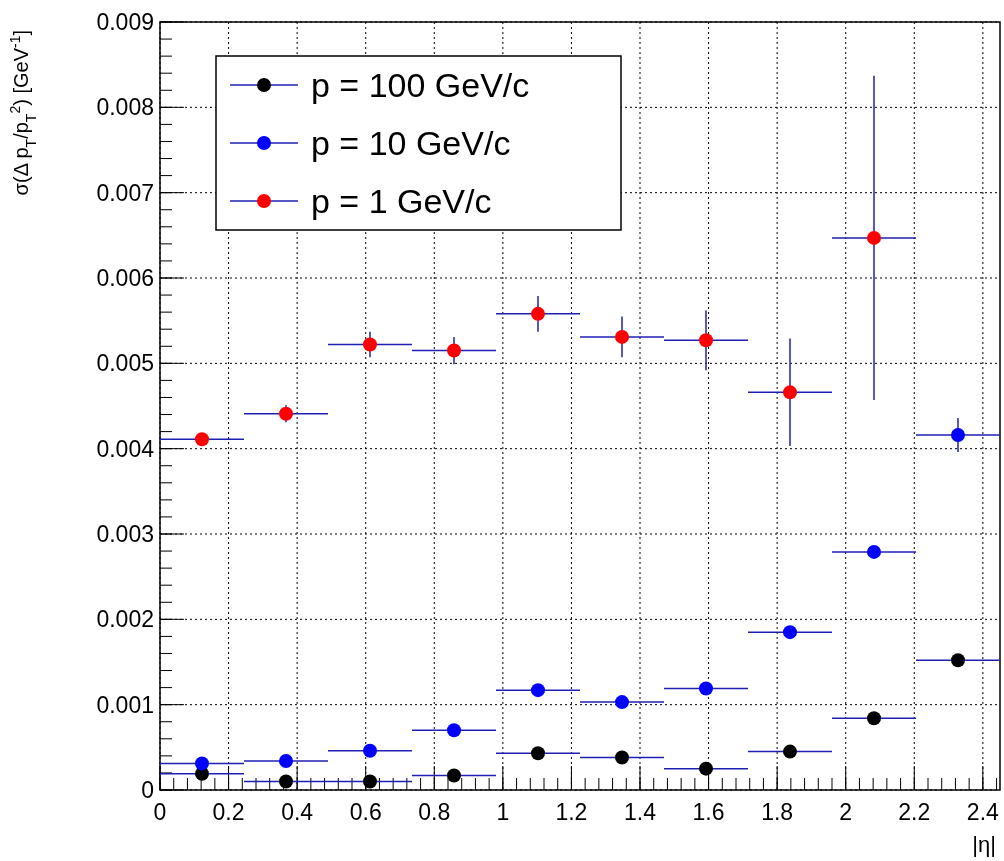 The width and height of the screenshot is (1004, 861). Describe the element at coordinates (708, 812) in the screenshot. I see `x-tick-label: 1.6` at that location.